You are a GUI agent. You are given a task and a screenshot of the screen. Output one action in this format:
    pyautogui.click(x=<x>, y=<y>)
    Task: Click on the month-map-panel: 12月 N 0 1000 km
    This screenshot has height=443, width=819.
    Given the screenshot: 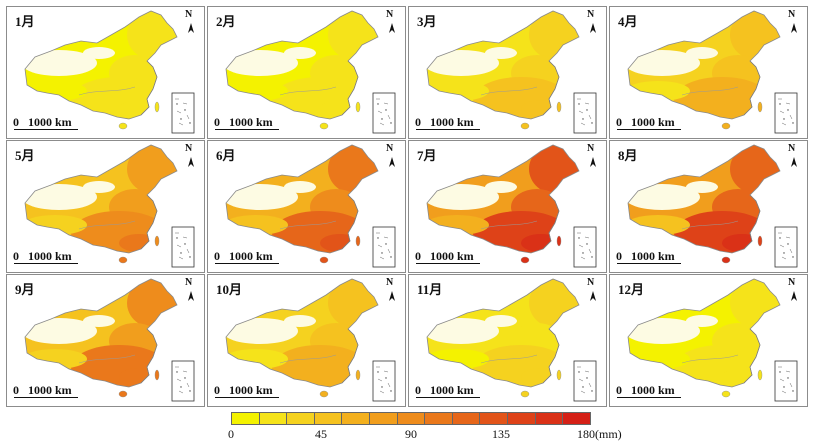 What is the action you would take?
    pyautogui.click(x=708, y=340)
    